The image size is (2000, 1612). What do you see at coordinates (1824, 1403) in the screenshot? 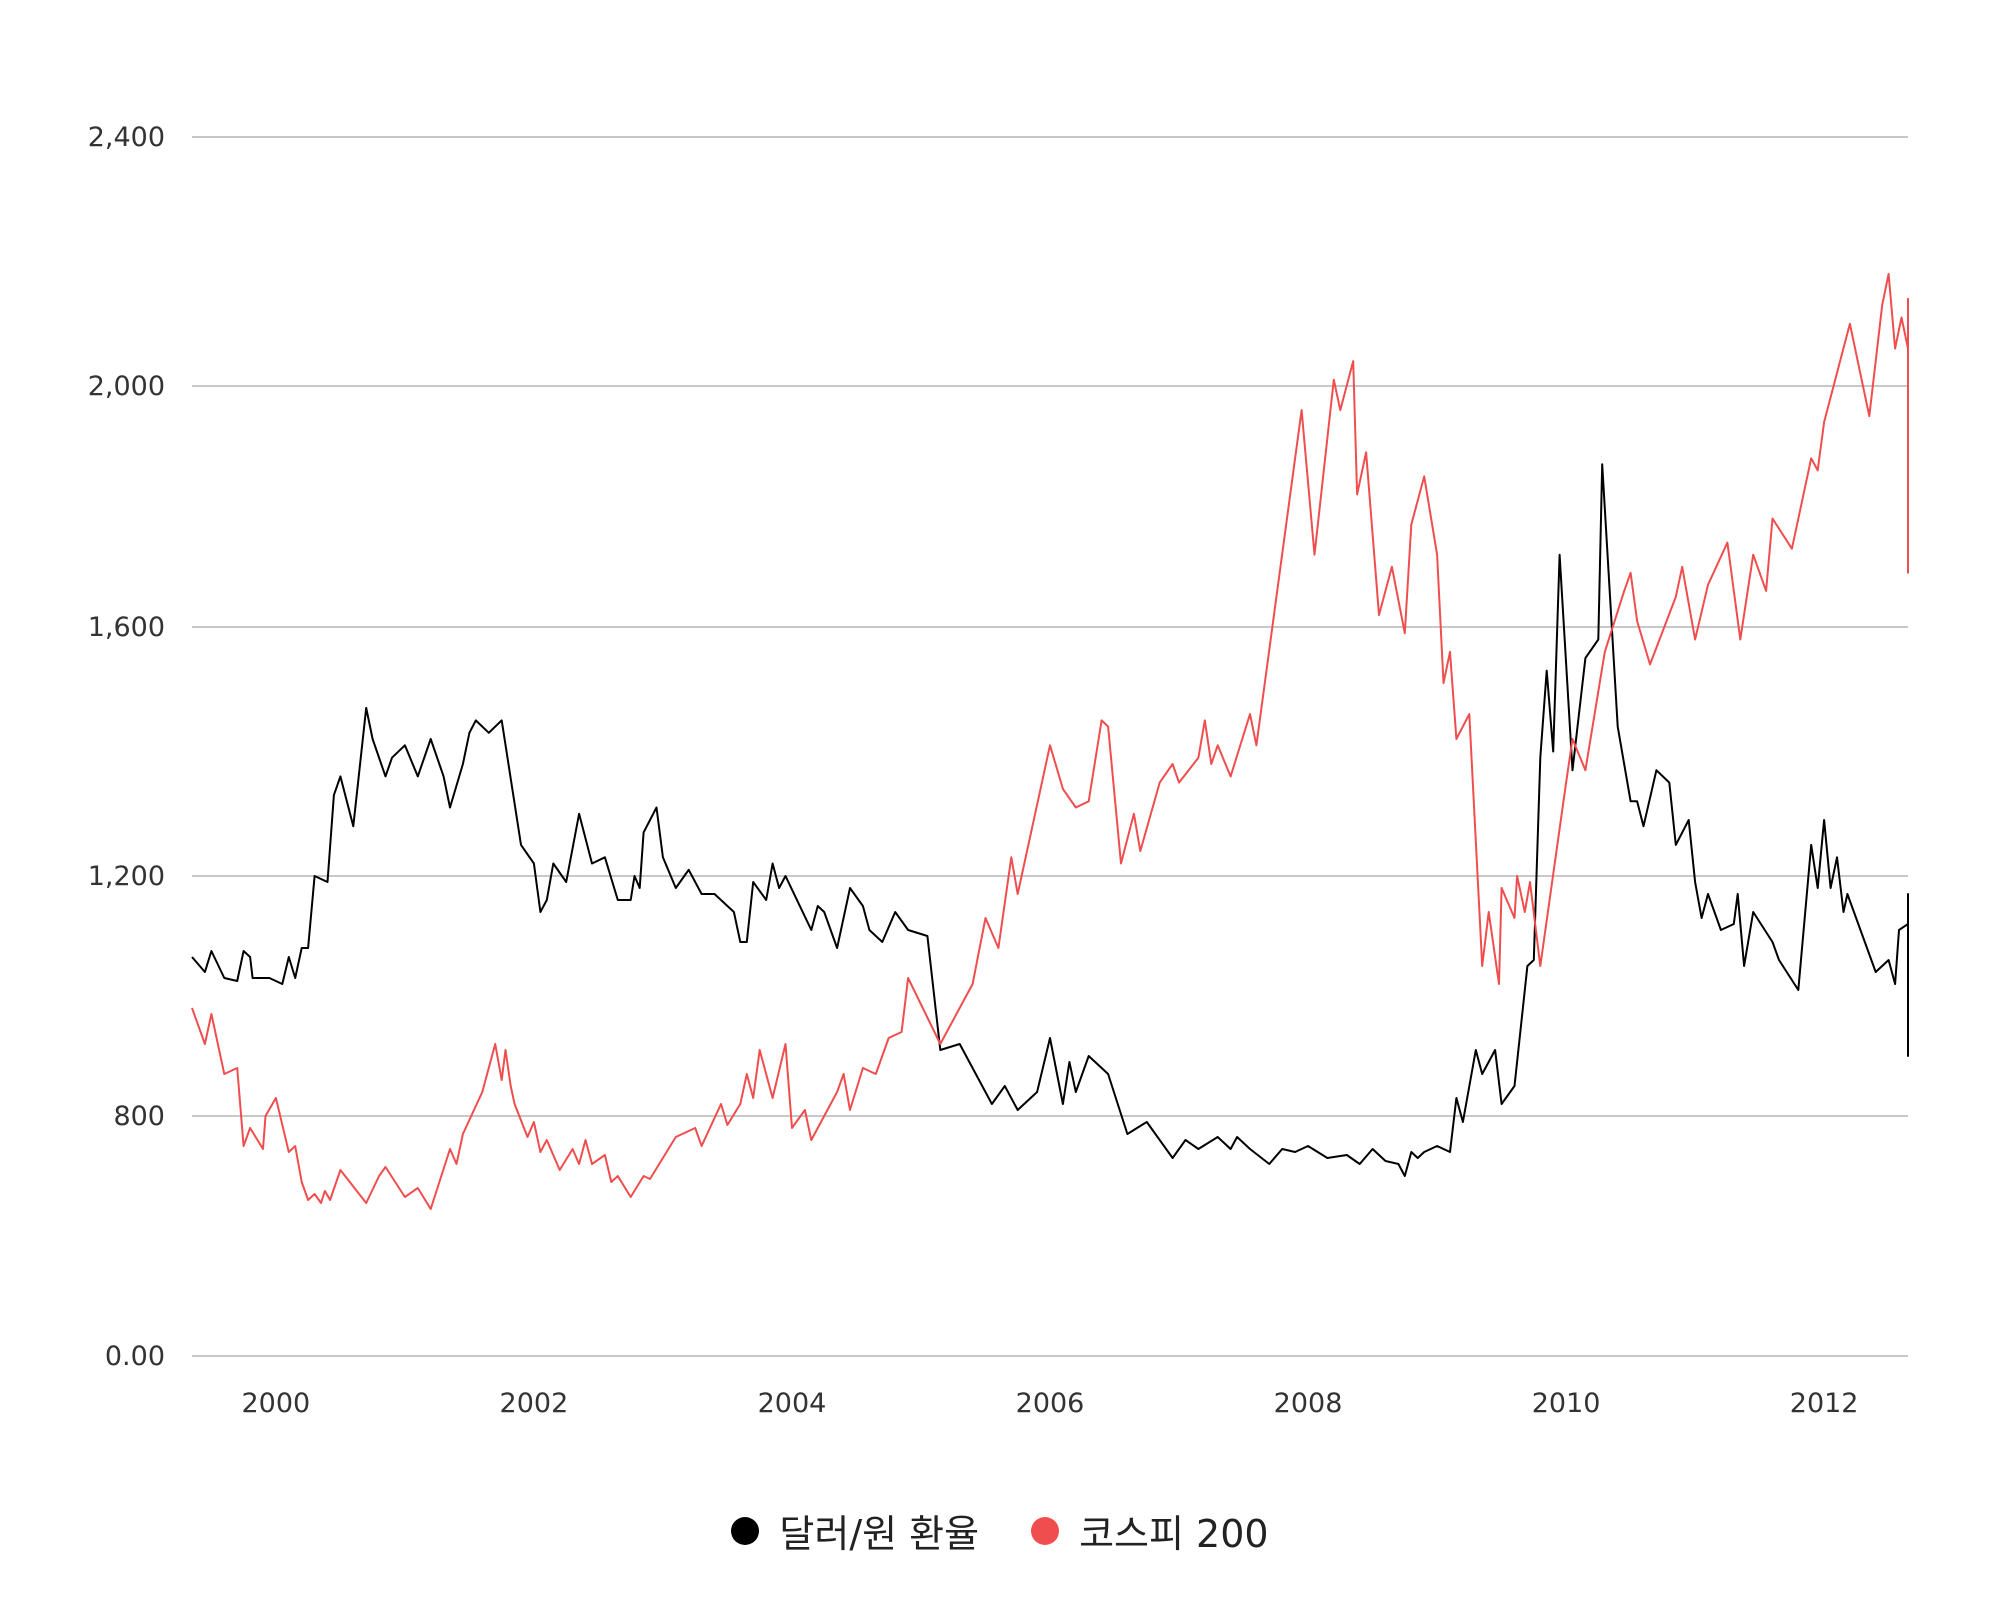
I see `x-tick-label-6: 2012` at bounding box center [1824, 1403].